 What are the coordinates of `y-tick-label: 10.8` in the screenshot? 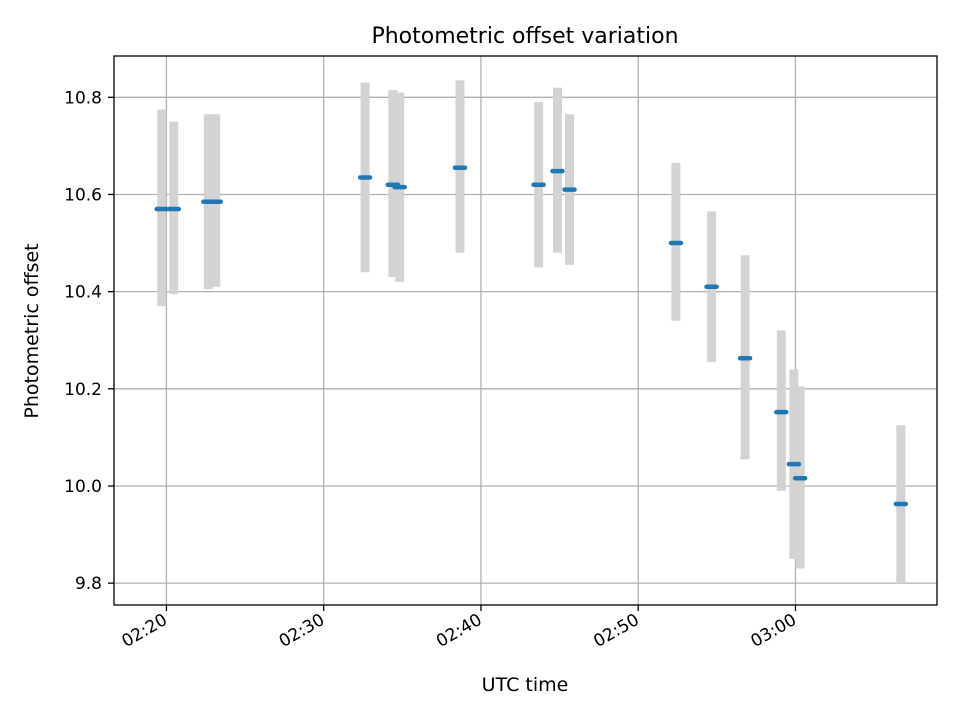 It's located at (83, 98).